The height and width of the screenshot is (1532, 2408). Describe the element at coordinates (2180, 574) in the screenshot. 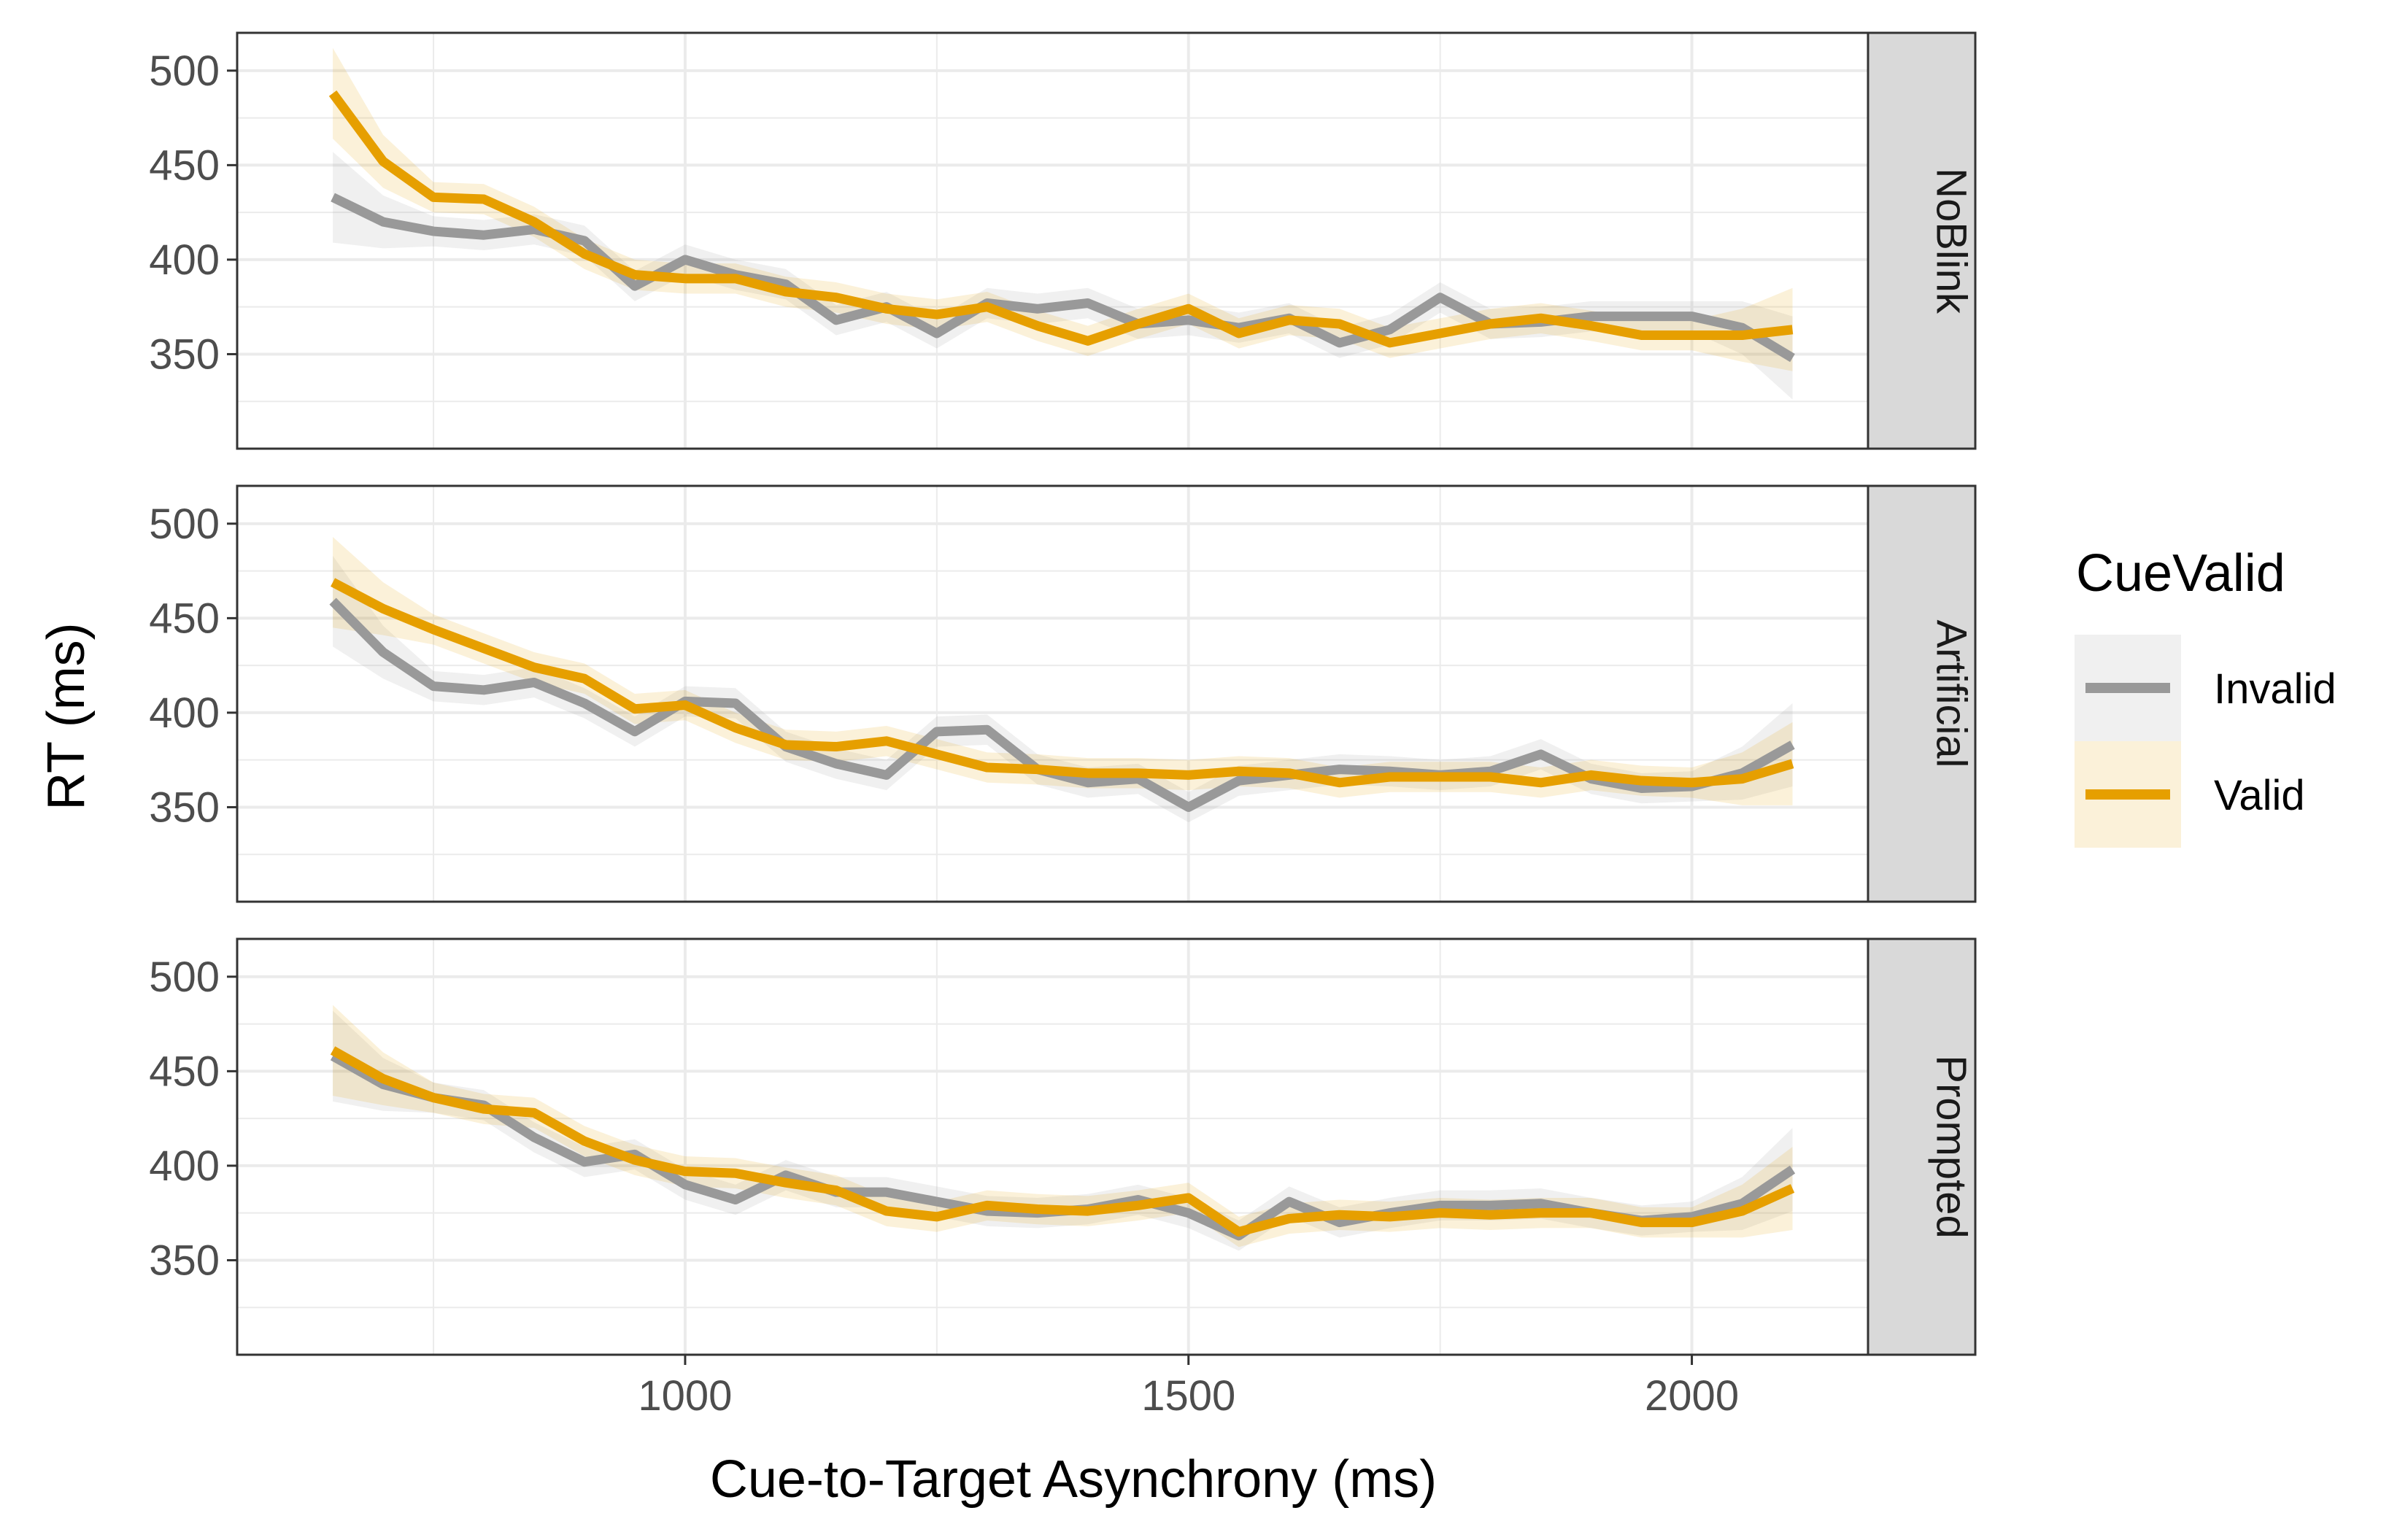

I see `legend-title: CueValid` at that location.